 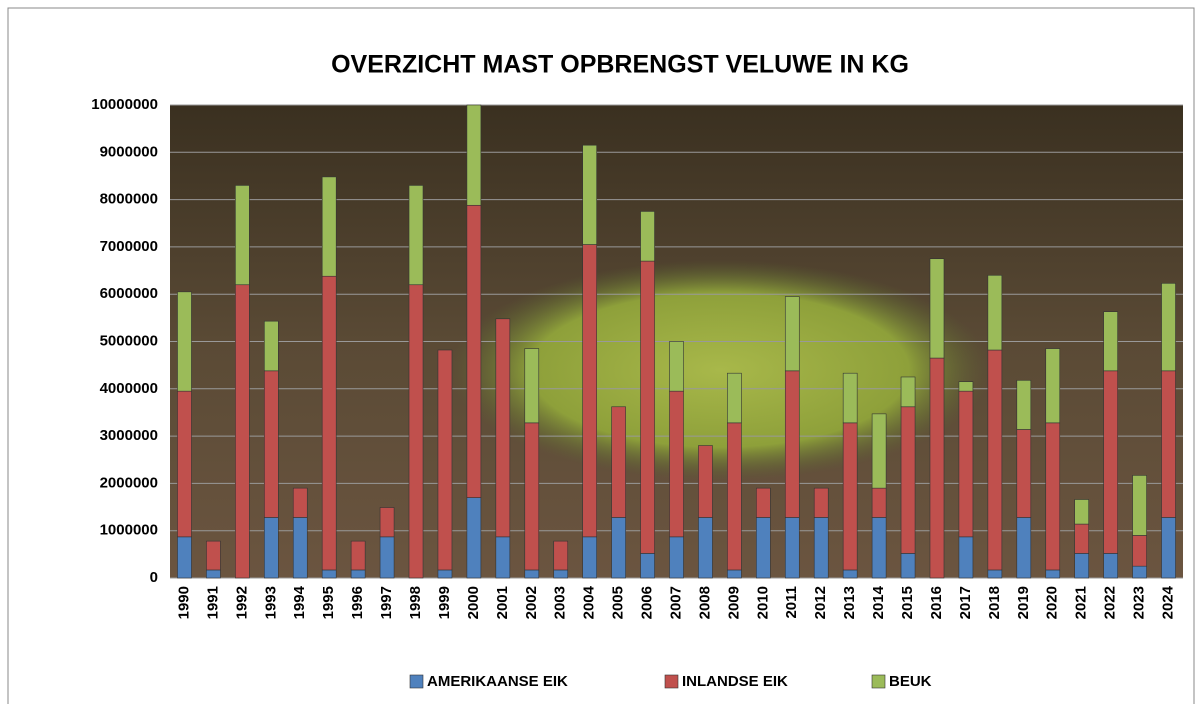 What do you see at coordinates (129, 293) in the screenshot?
I see `y-tick-label: 6000000` at bounding box center [129, 293].